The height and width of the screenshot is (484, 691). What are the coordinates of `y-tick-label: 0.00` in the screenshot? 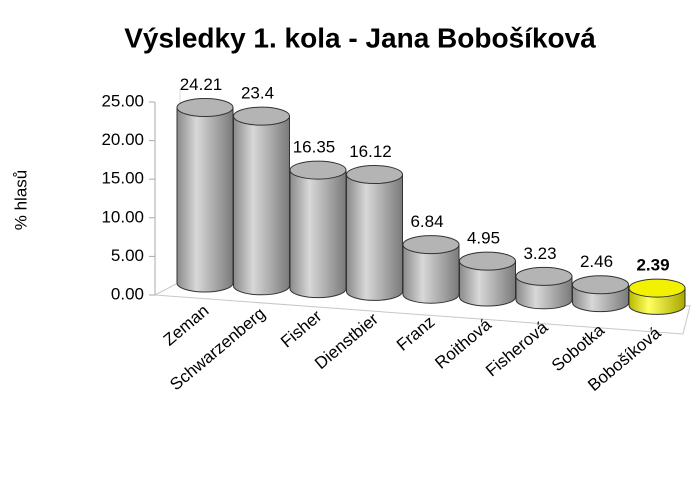 It's located at (127, 293).